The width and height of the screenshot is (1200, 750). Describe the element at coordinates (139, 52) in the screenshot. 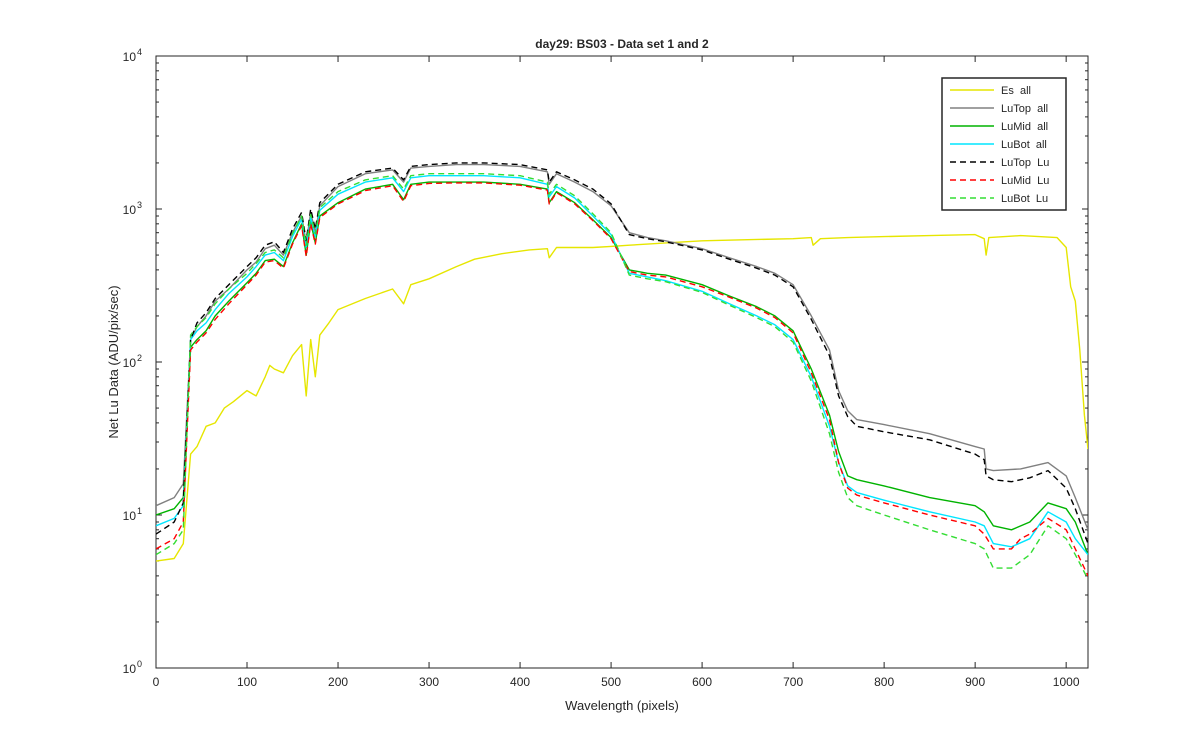

I see `y-tick-exponent: 4` at that location.